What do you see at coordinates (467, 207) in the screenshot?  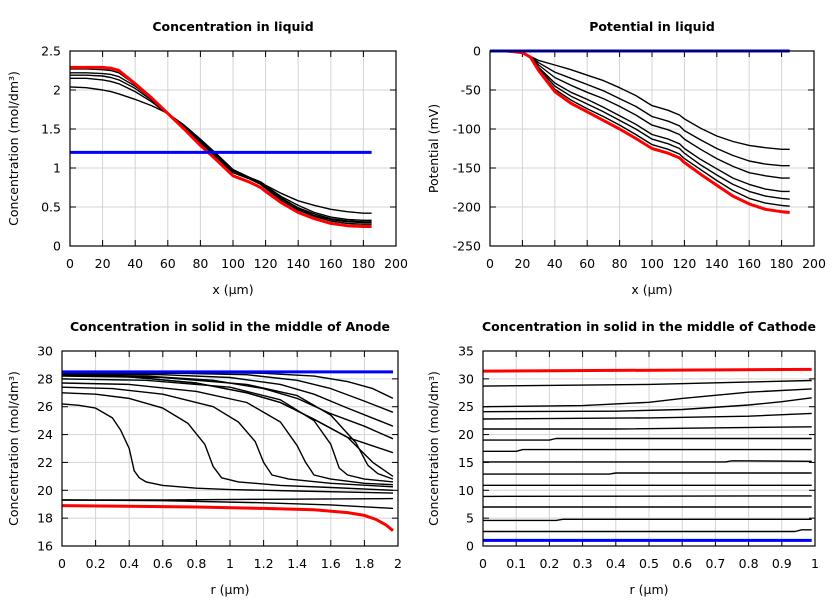 I see `y-tick-label: -200` at bounding box center [467, 207].